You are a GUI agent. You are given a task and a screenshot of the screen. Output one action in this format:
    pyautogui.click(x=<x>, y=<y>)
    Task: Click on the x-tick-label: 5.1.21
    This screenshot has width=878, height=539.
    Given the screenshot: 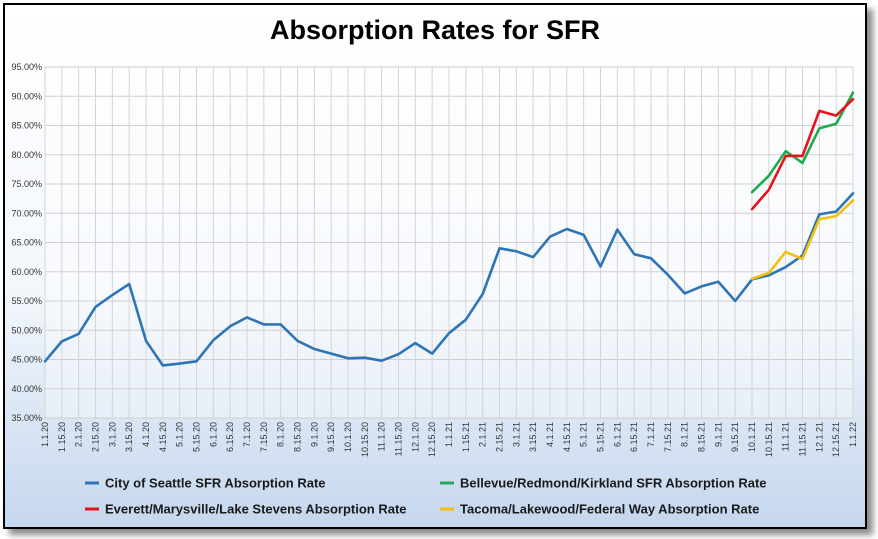 What is the action you would take?
    pyautogui.click(x=584, y=434)
    